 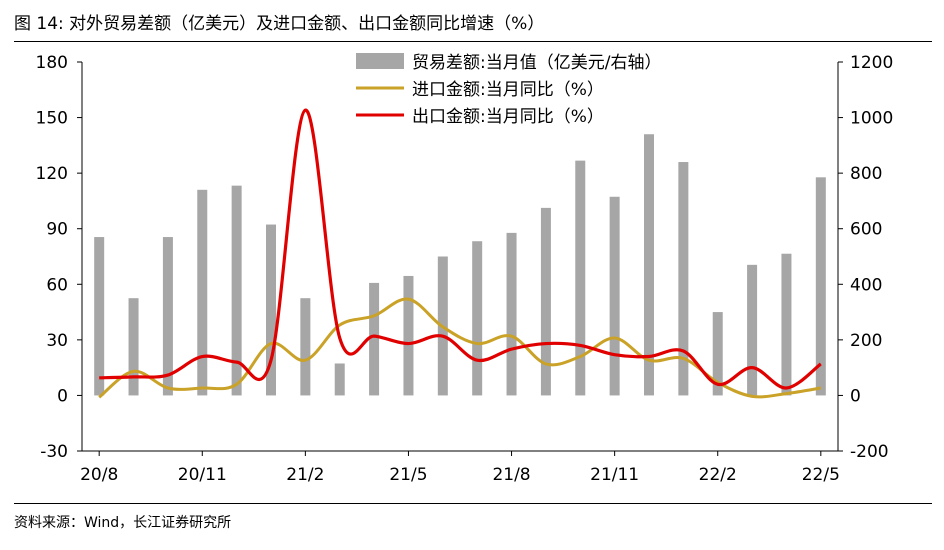 What do you see at coordinates (52, 174) in the screenshot?
I see `left-axis-tick-label: 120` at bounding box center [52, 174].